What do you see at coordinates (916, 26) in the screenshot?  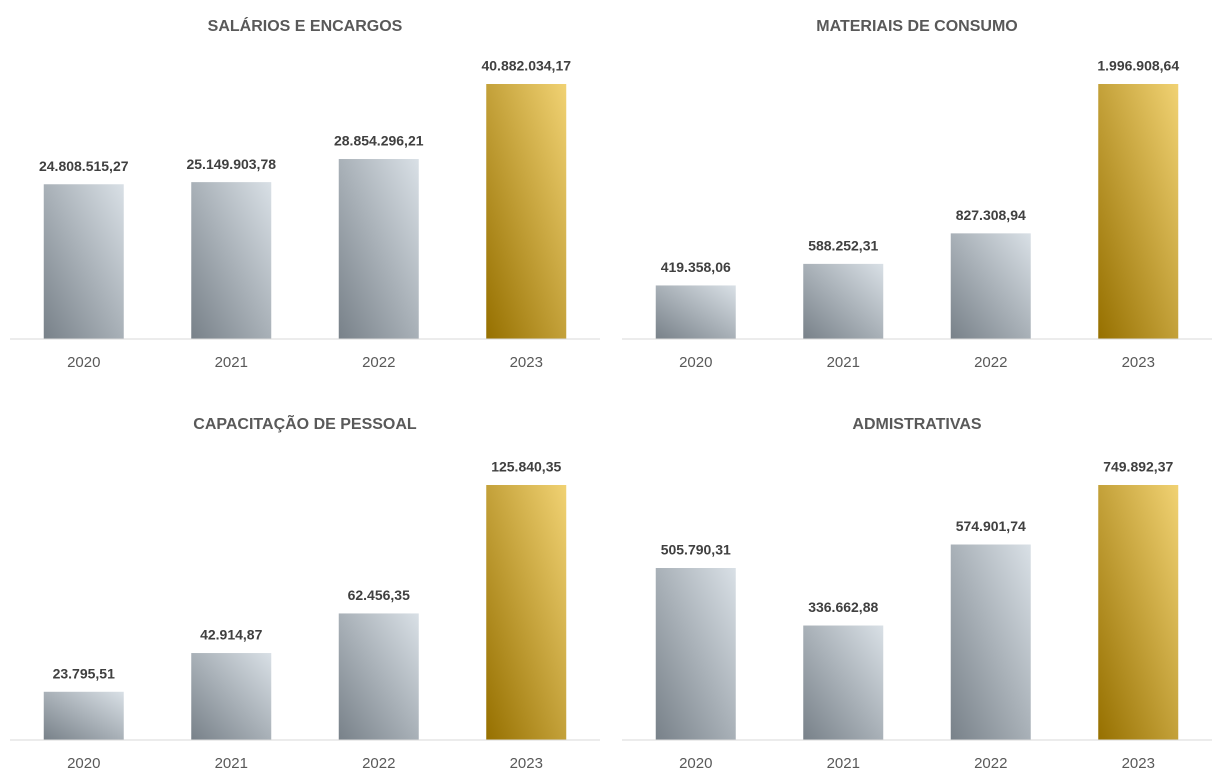 I see `chart-title: MATERIAIS DE CONSUMO` at bounding box center [916, 26].